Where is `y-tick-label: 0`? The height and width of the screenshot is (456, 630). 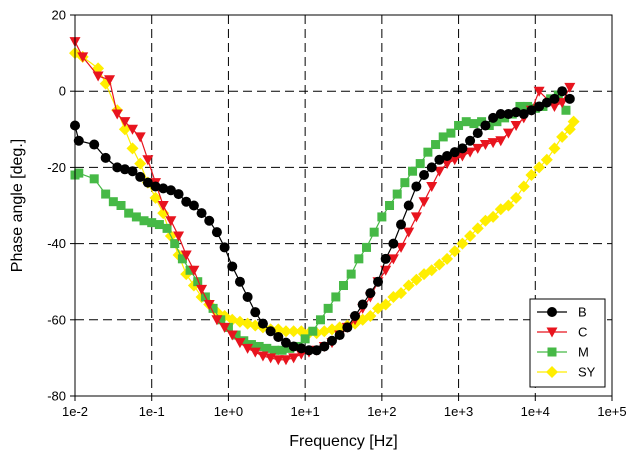 y-tick-label: 0 is located at coordinates (62, 91).